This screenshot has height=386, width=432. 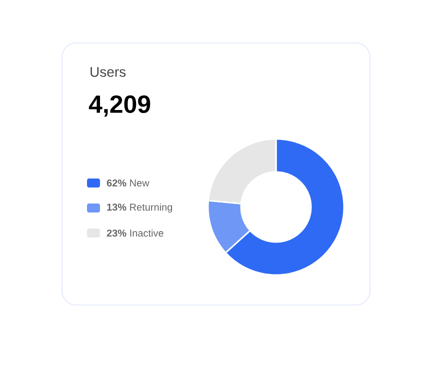 What do you see at coordinates (135, 233) in the screenshot?
I see `legend-label: 23% Inactive` at bounding box center [135, 233].